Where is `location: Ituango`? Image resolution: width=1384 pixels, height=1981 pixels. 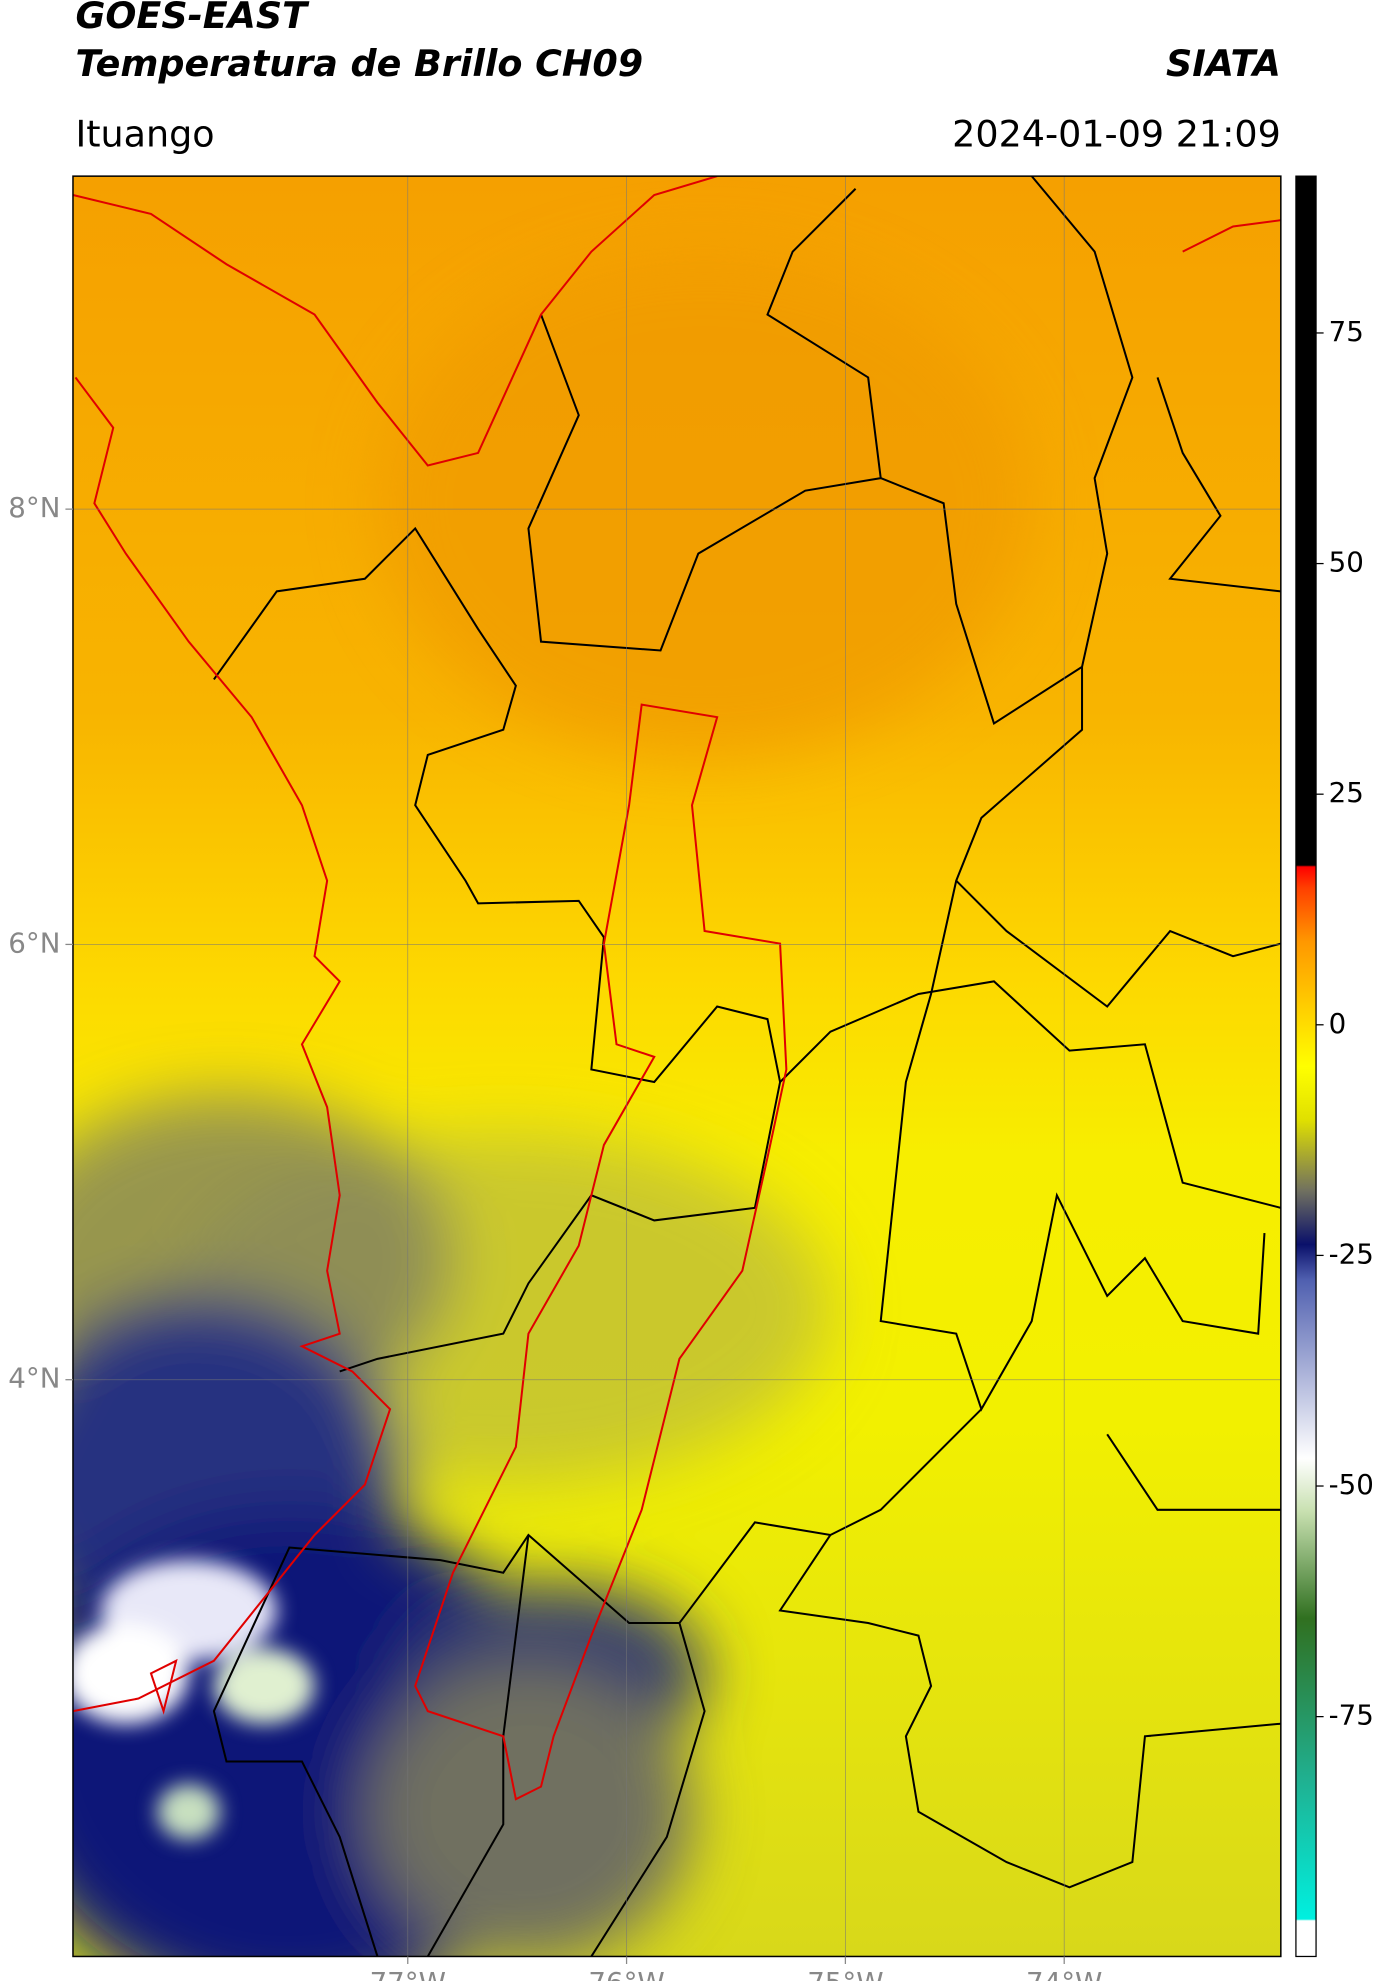
location: Ituango is located at coordinates (144, 133).